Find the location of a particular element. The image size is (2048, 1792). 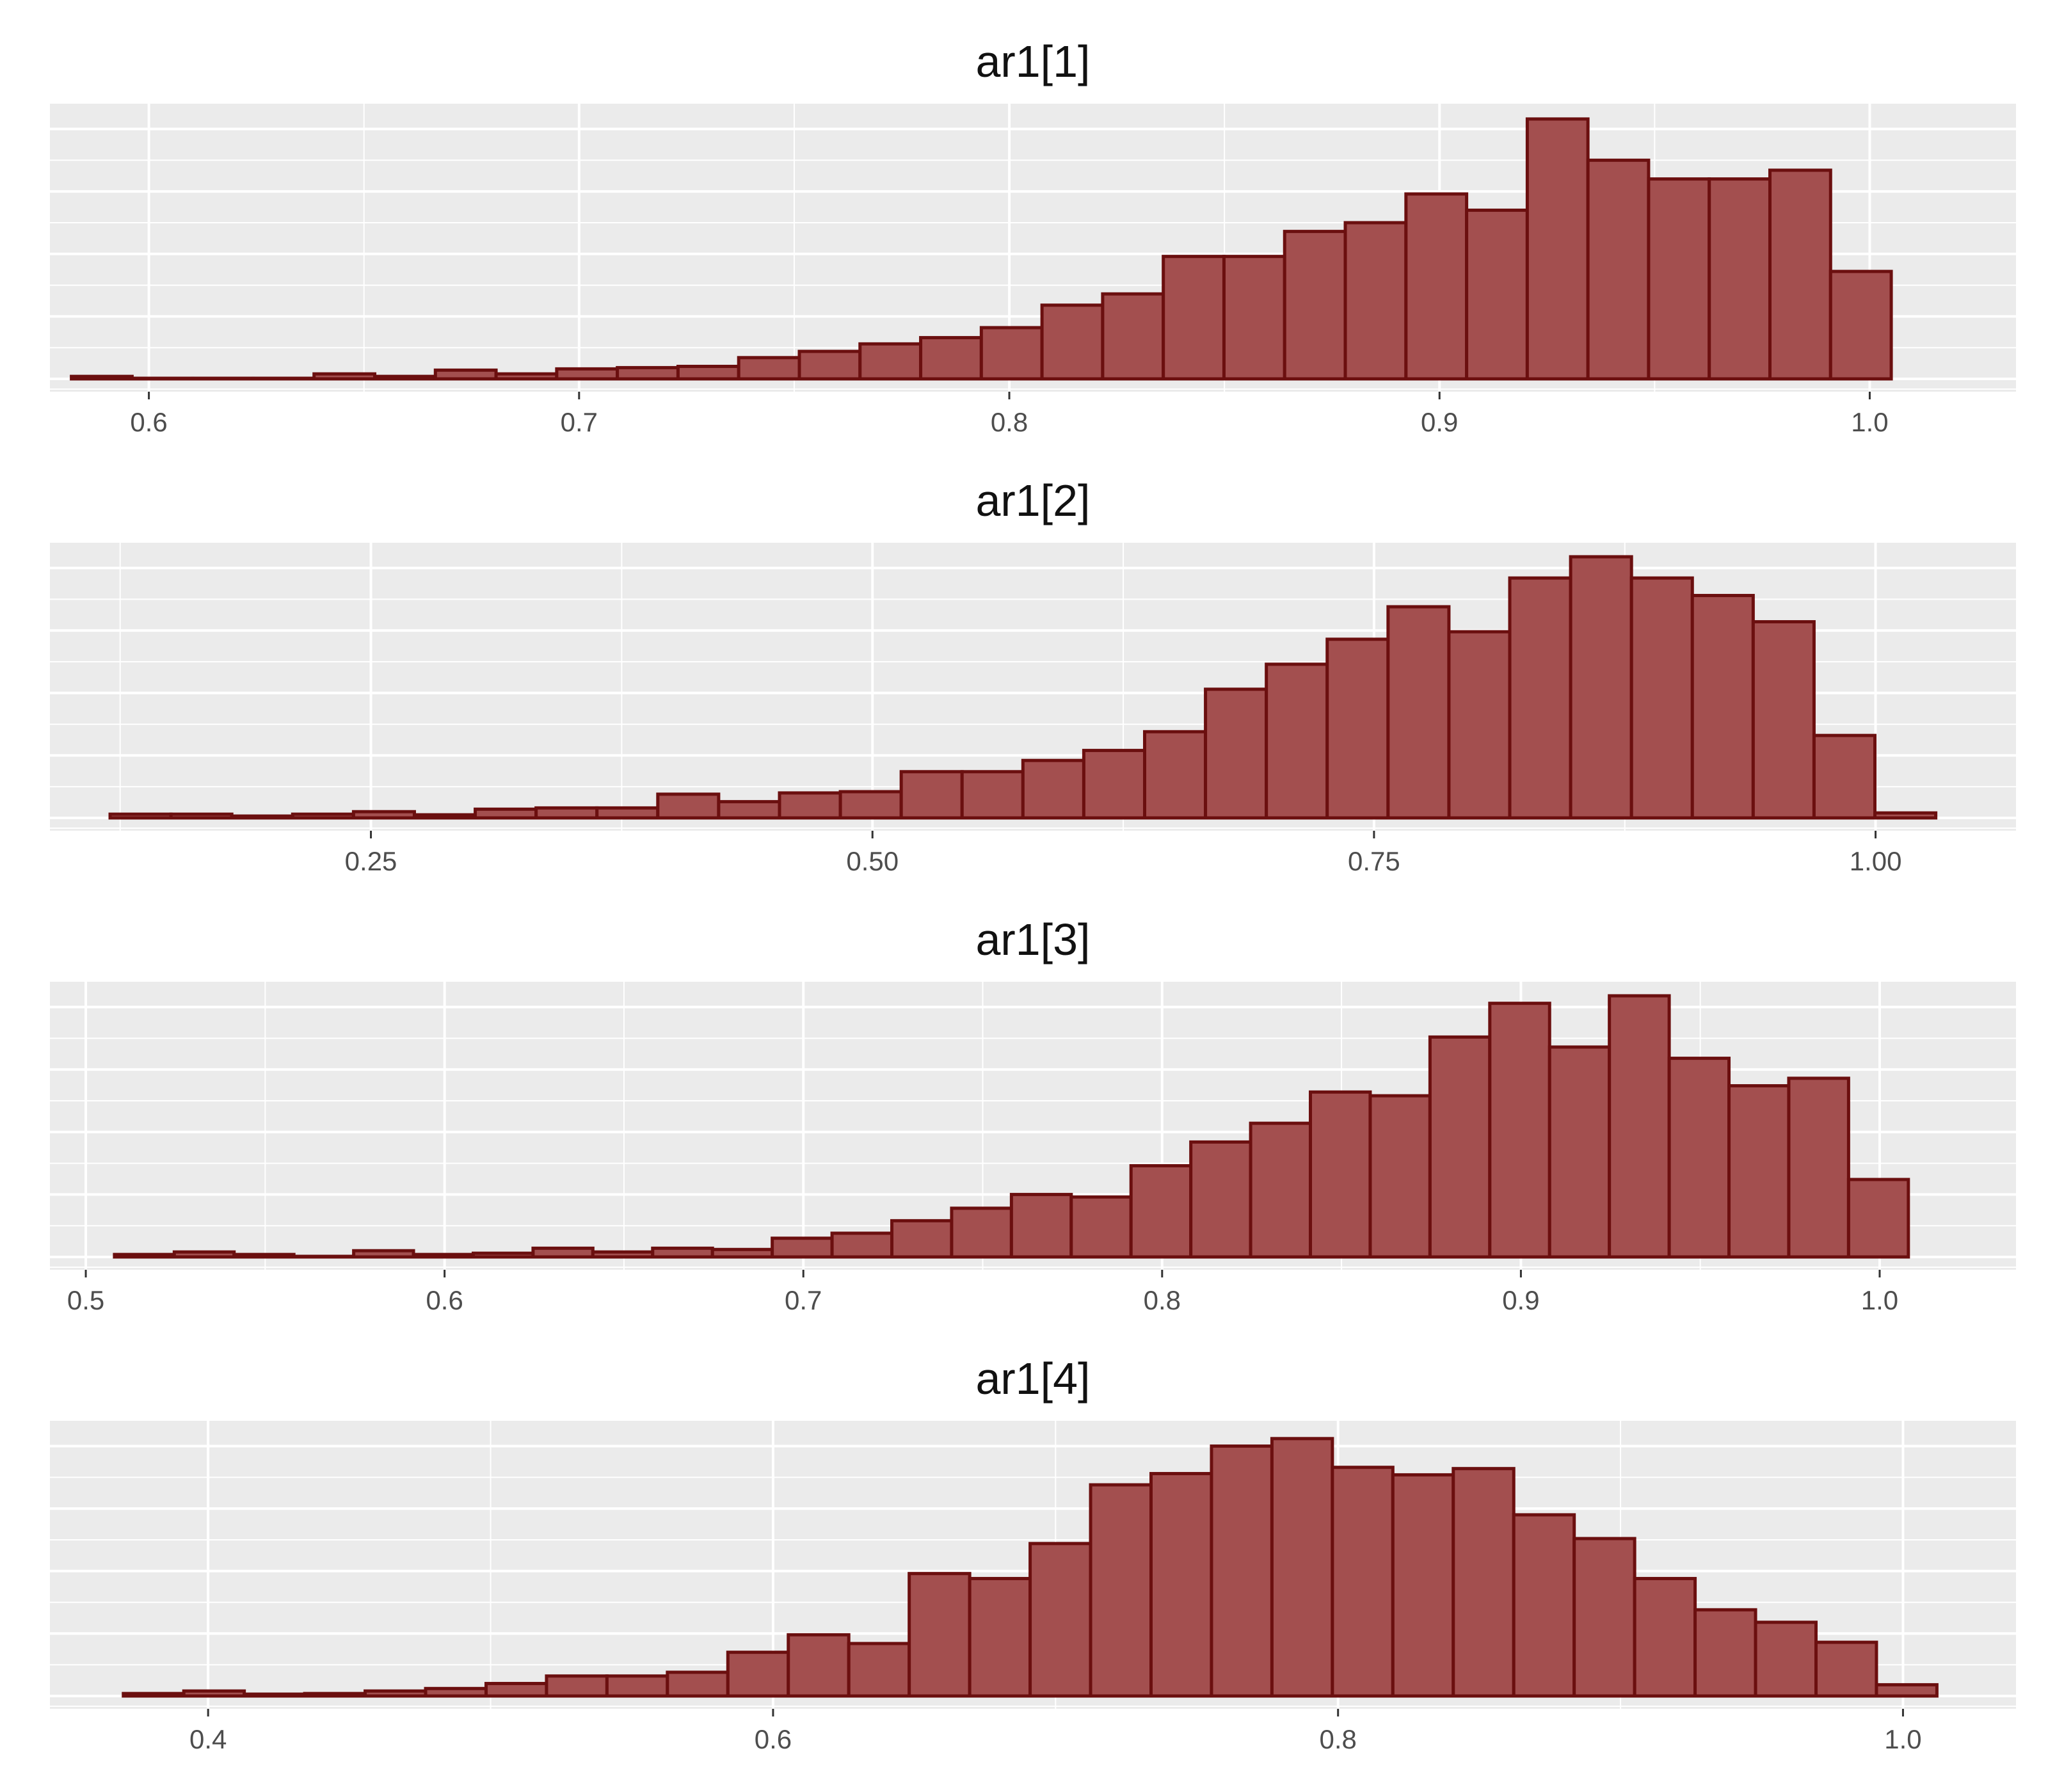

panel-title: ar1[1] is located at coordinates (1033, 61).